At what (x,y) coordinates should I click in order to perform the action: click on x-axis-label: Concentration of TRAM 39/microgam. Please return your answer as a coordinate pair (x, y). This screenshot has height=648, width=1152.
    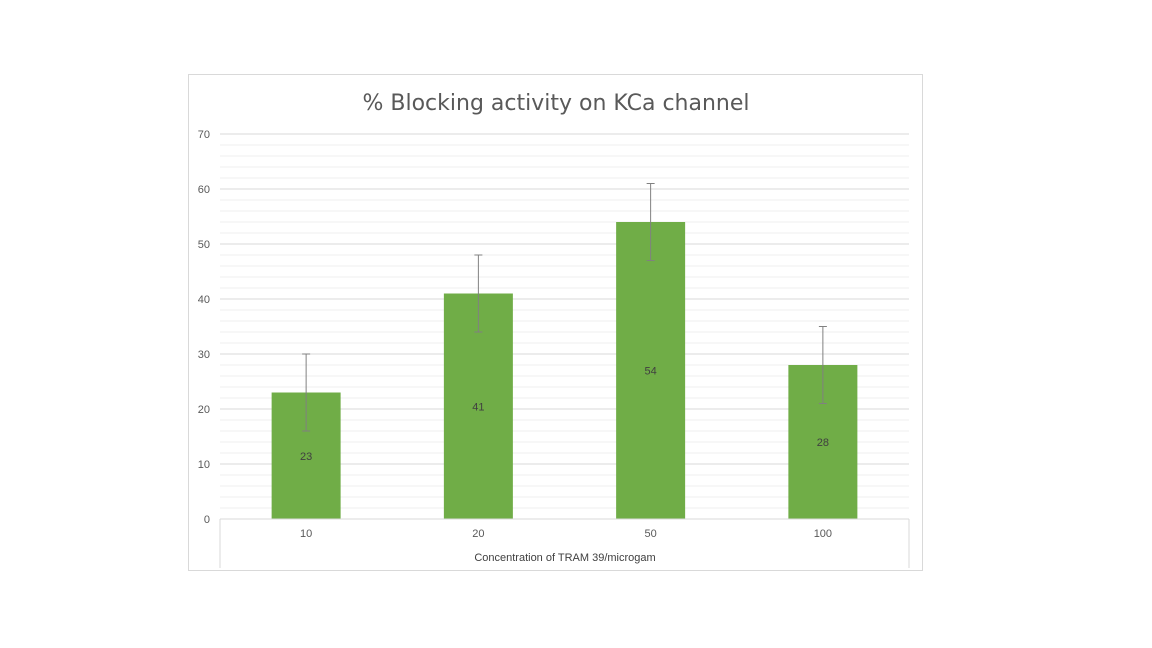
    Looking at the image, I should click on (564, 558).